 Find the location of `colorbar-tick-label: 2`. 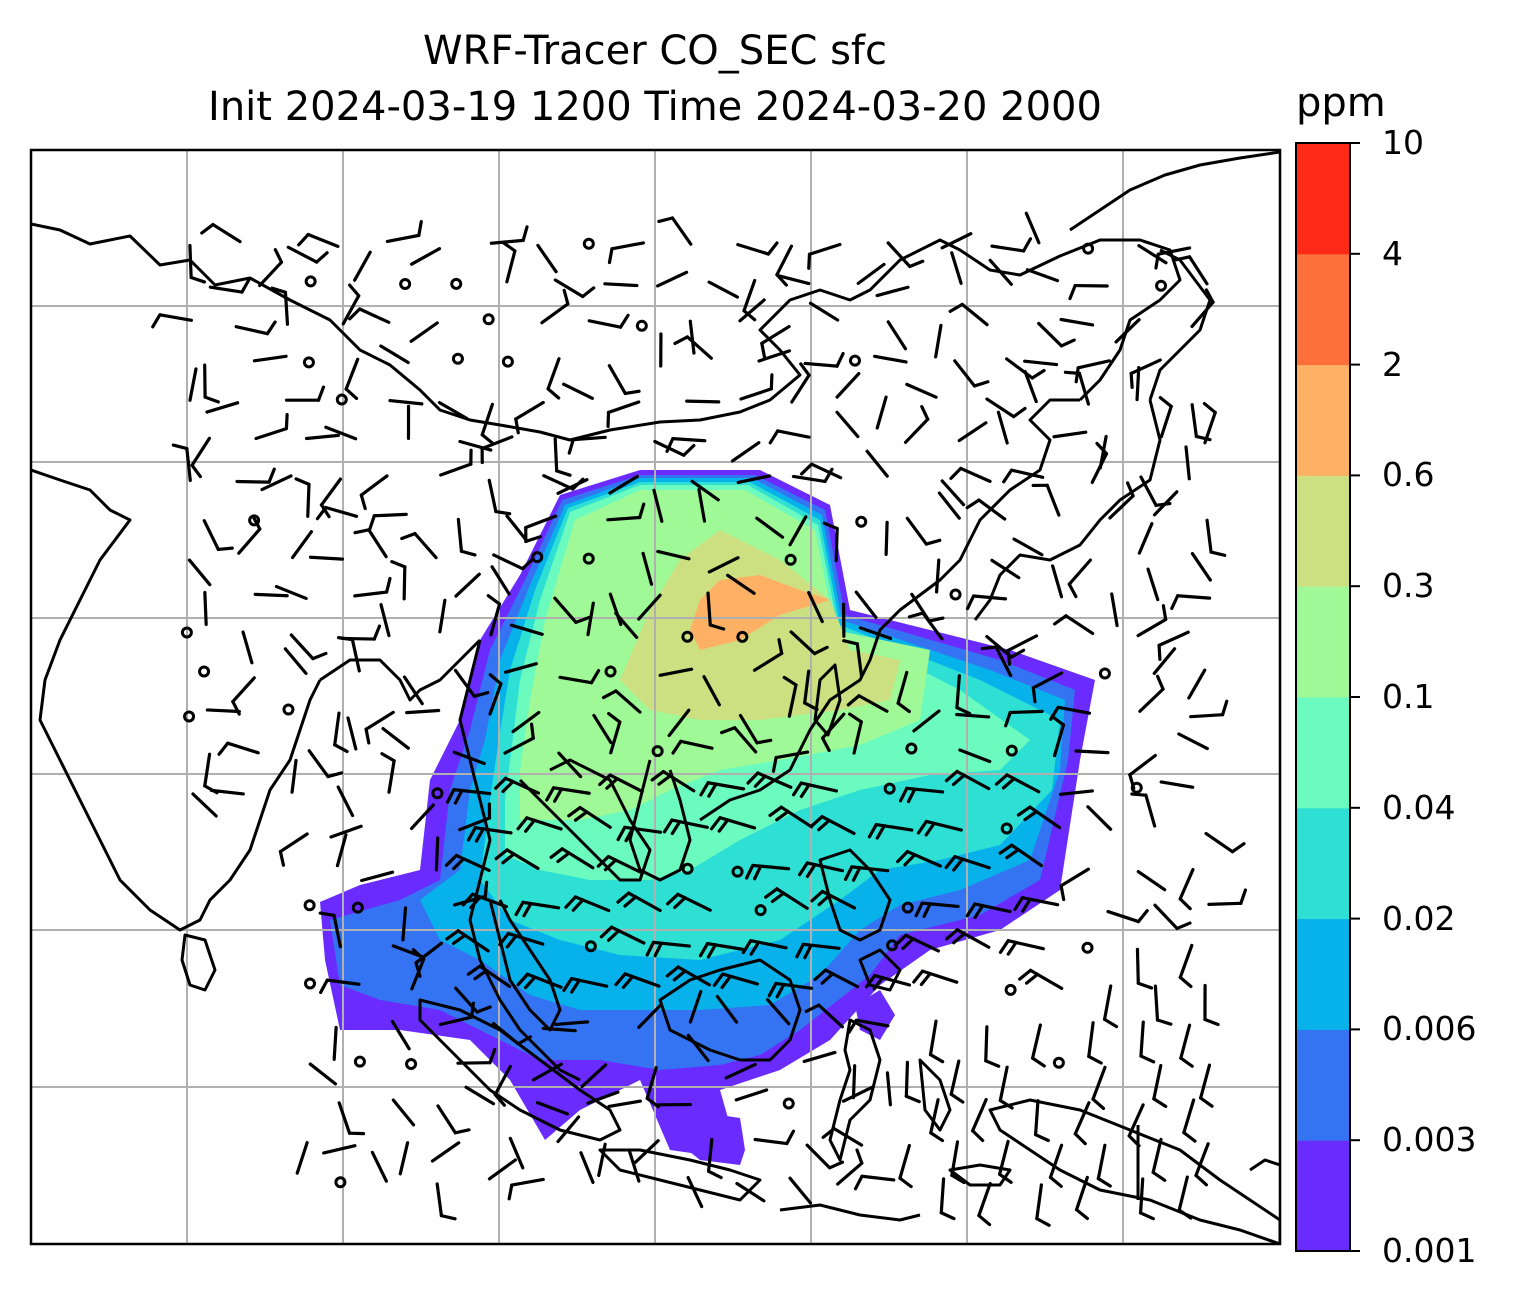

colorbar-tick-label: 2 is located at coordinates (1392, 364).